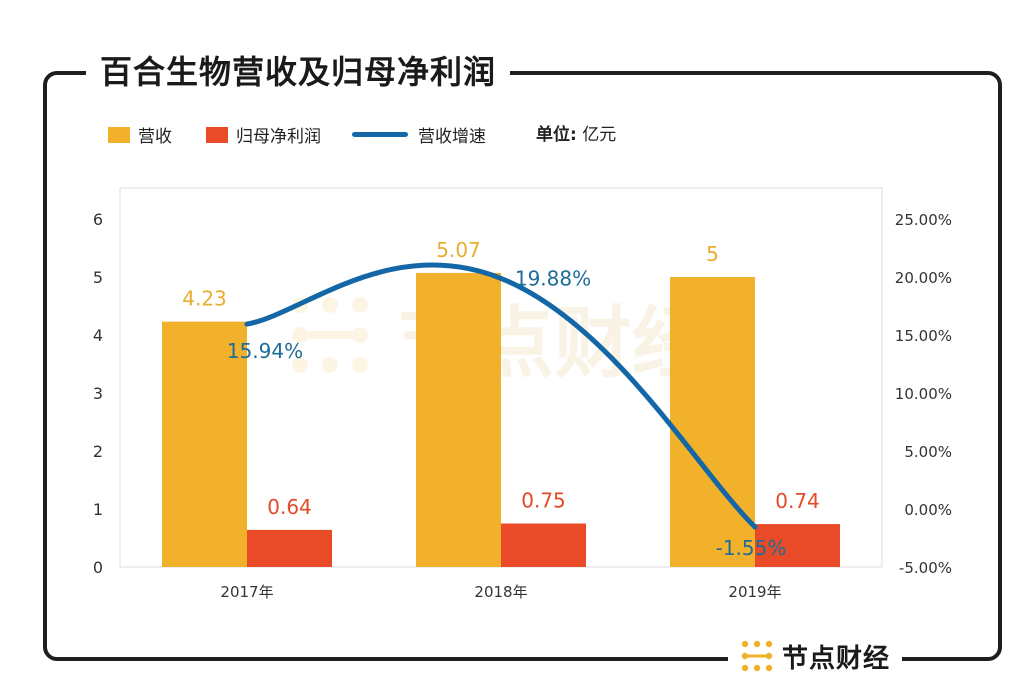 The image size is (1036, 693). Describe the element at coordinates (923, 336) in the screenshot. I see `y-right-tick-label: 15.00%` at that location.